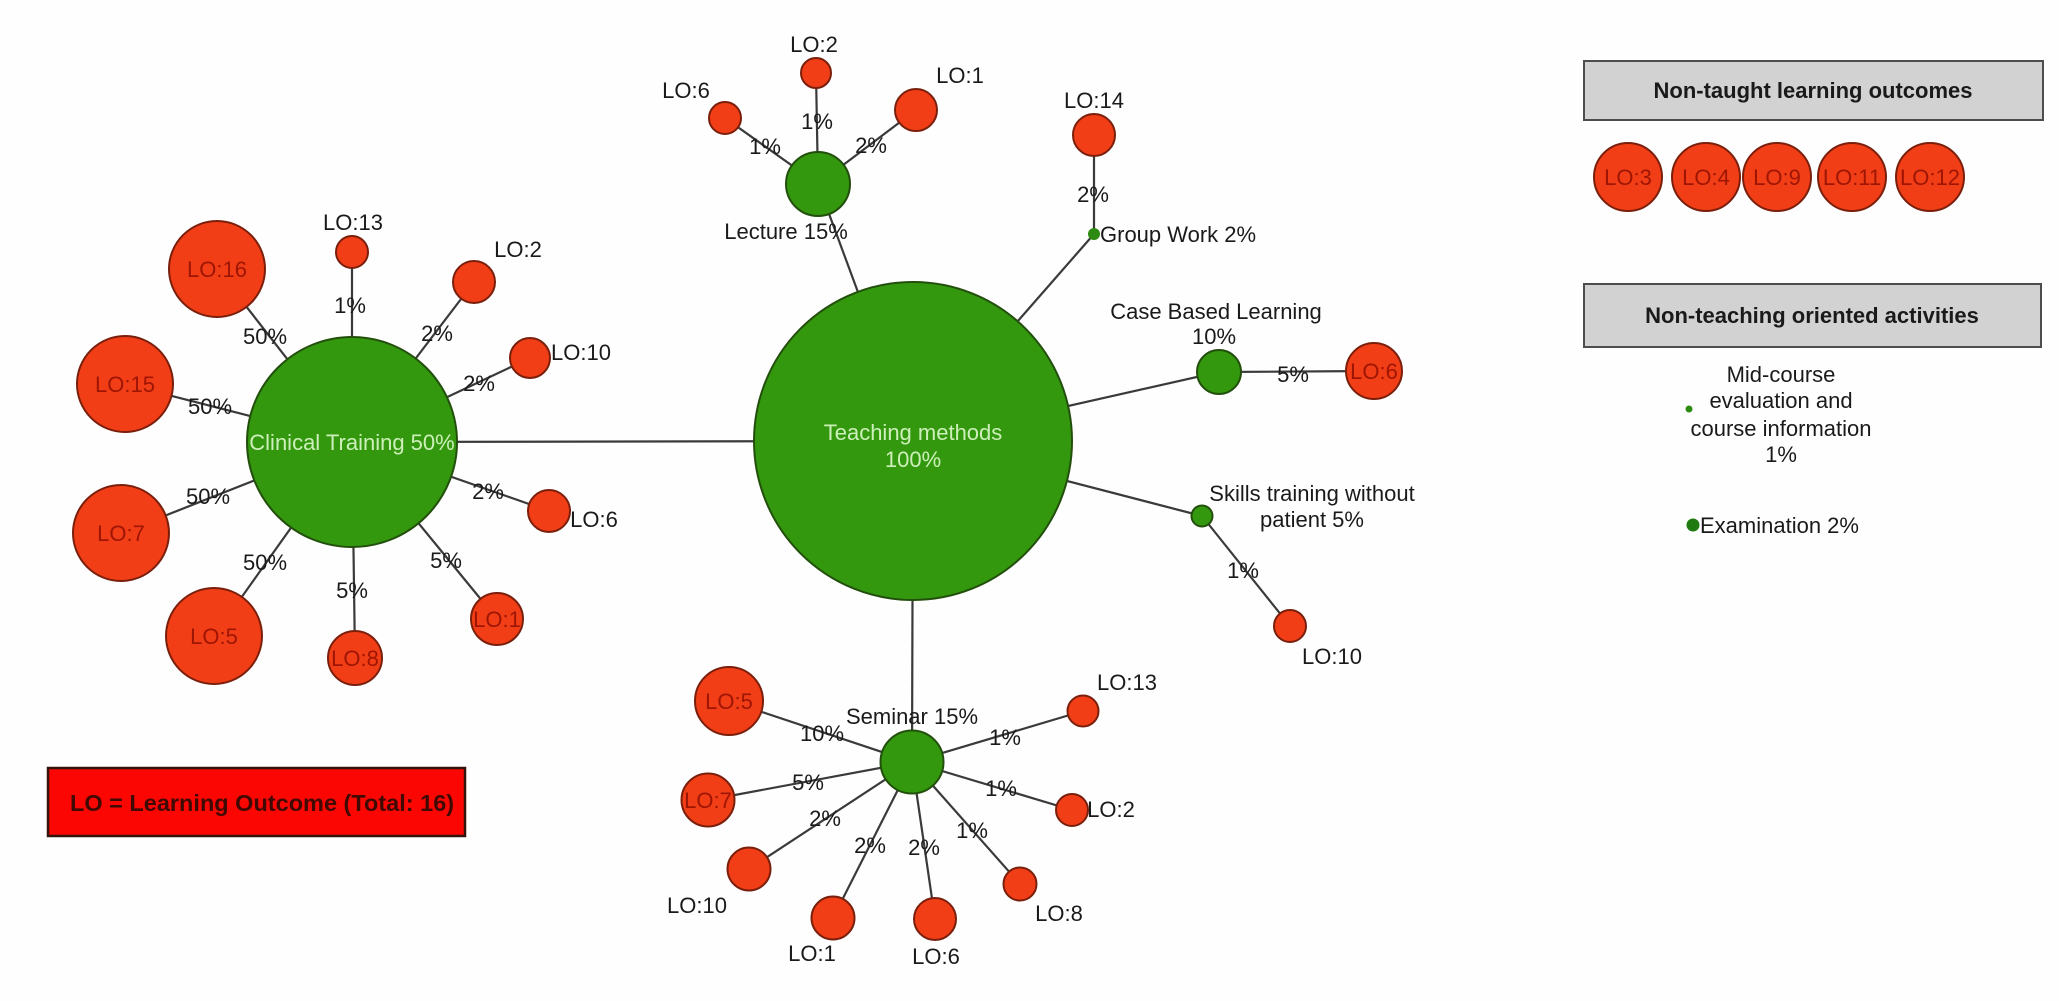  I want to click on svg-text: Skills training without, so click(1311, 493).